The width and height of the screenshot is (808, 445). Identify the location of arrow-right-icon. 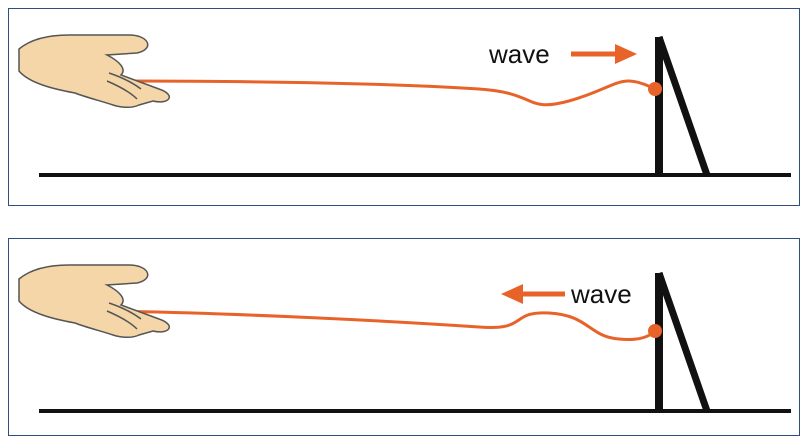
(604, 54).